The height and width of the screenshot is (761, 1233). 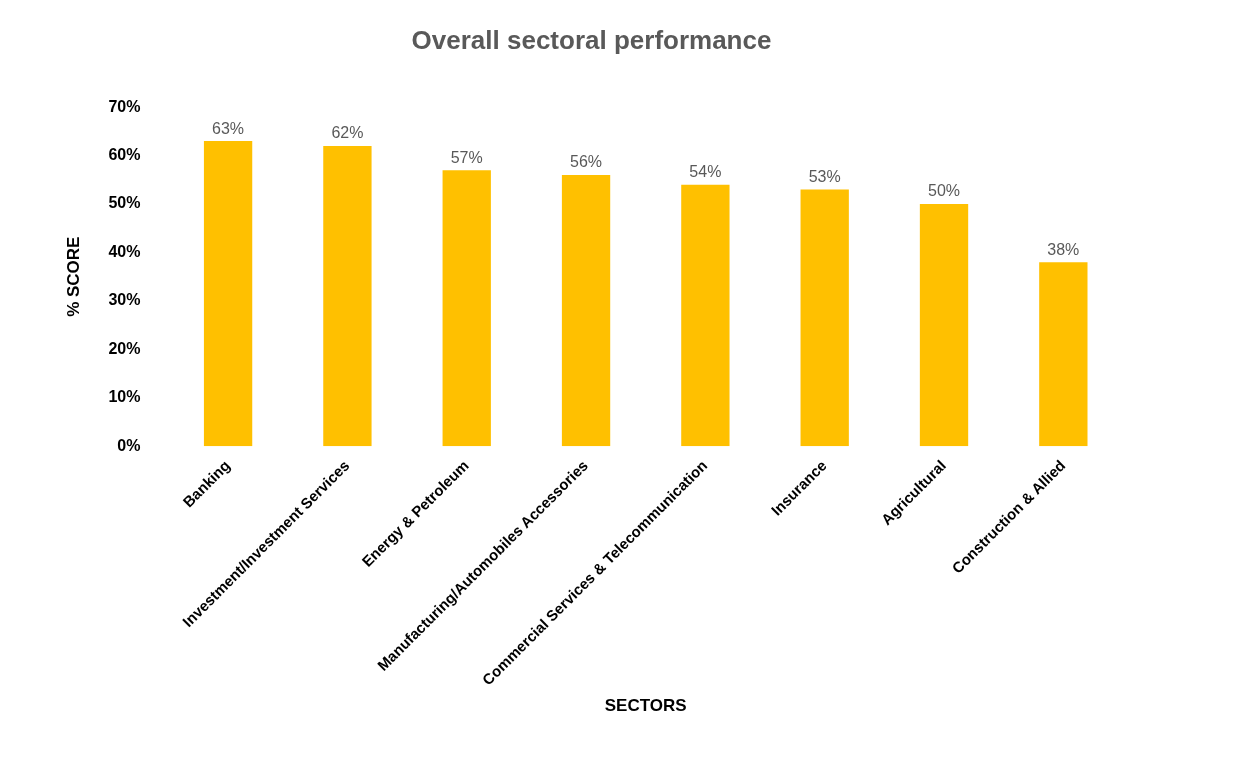 What do you see at coordinates (705, 172) in the screenshot?
I see `data-label: 54%` at bounding box center [705, 172].